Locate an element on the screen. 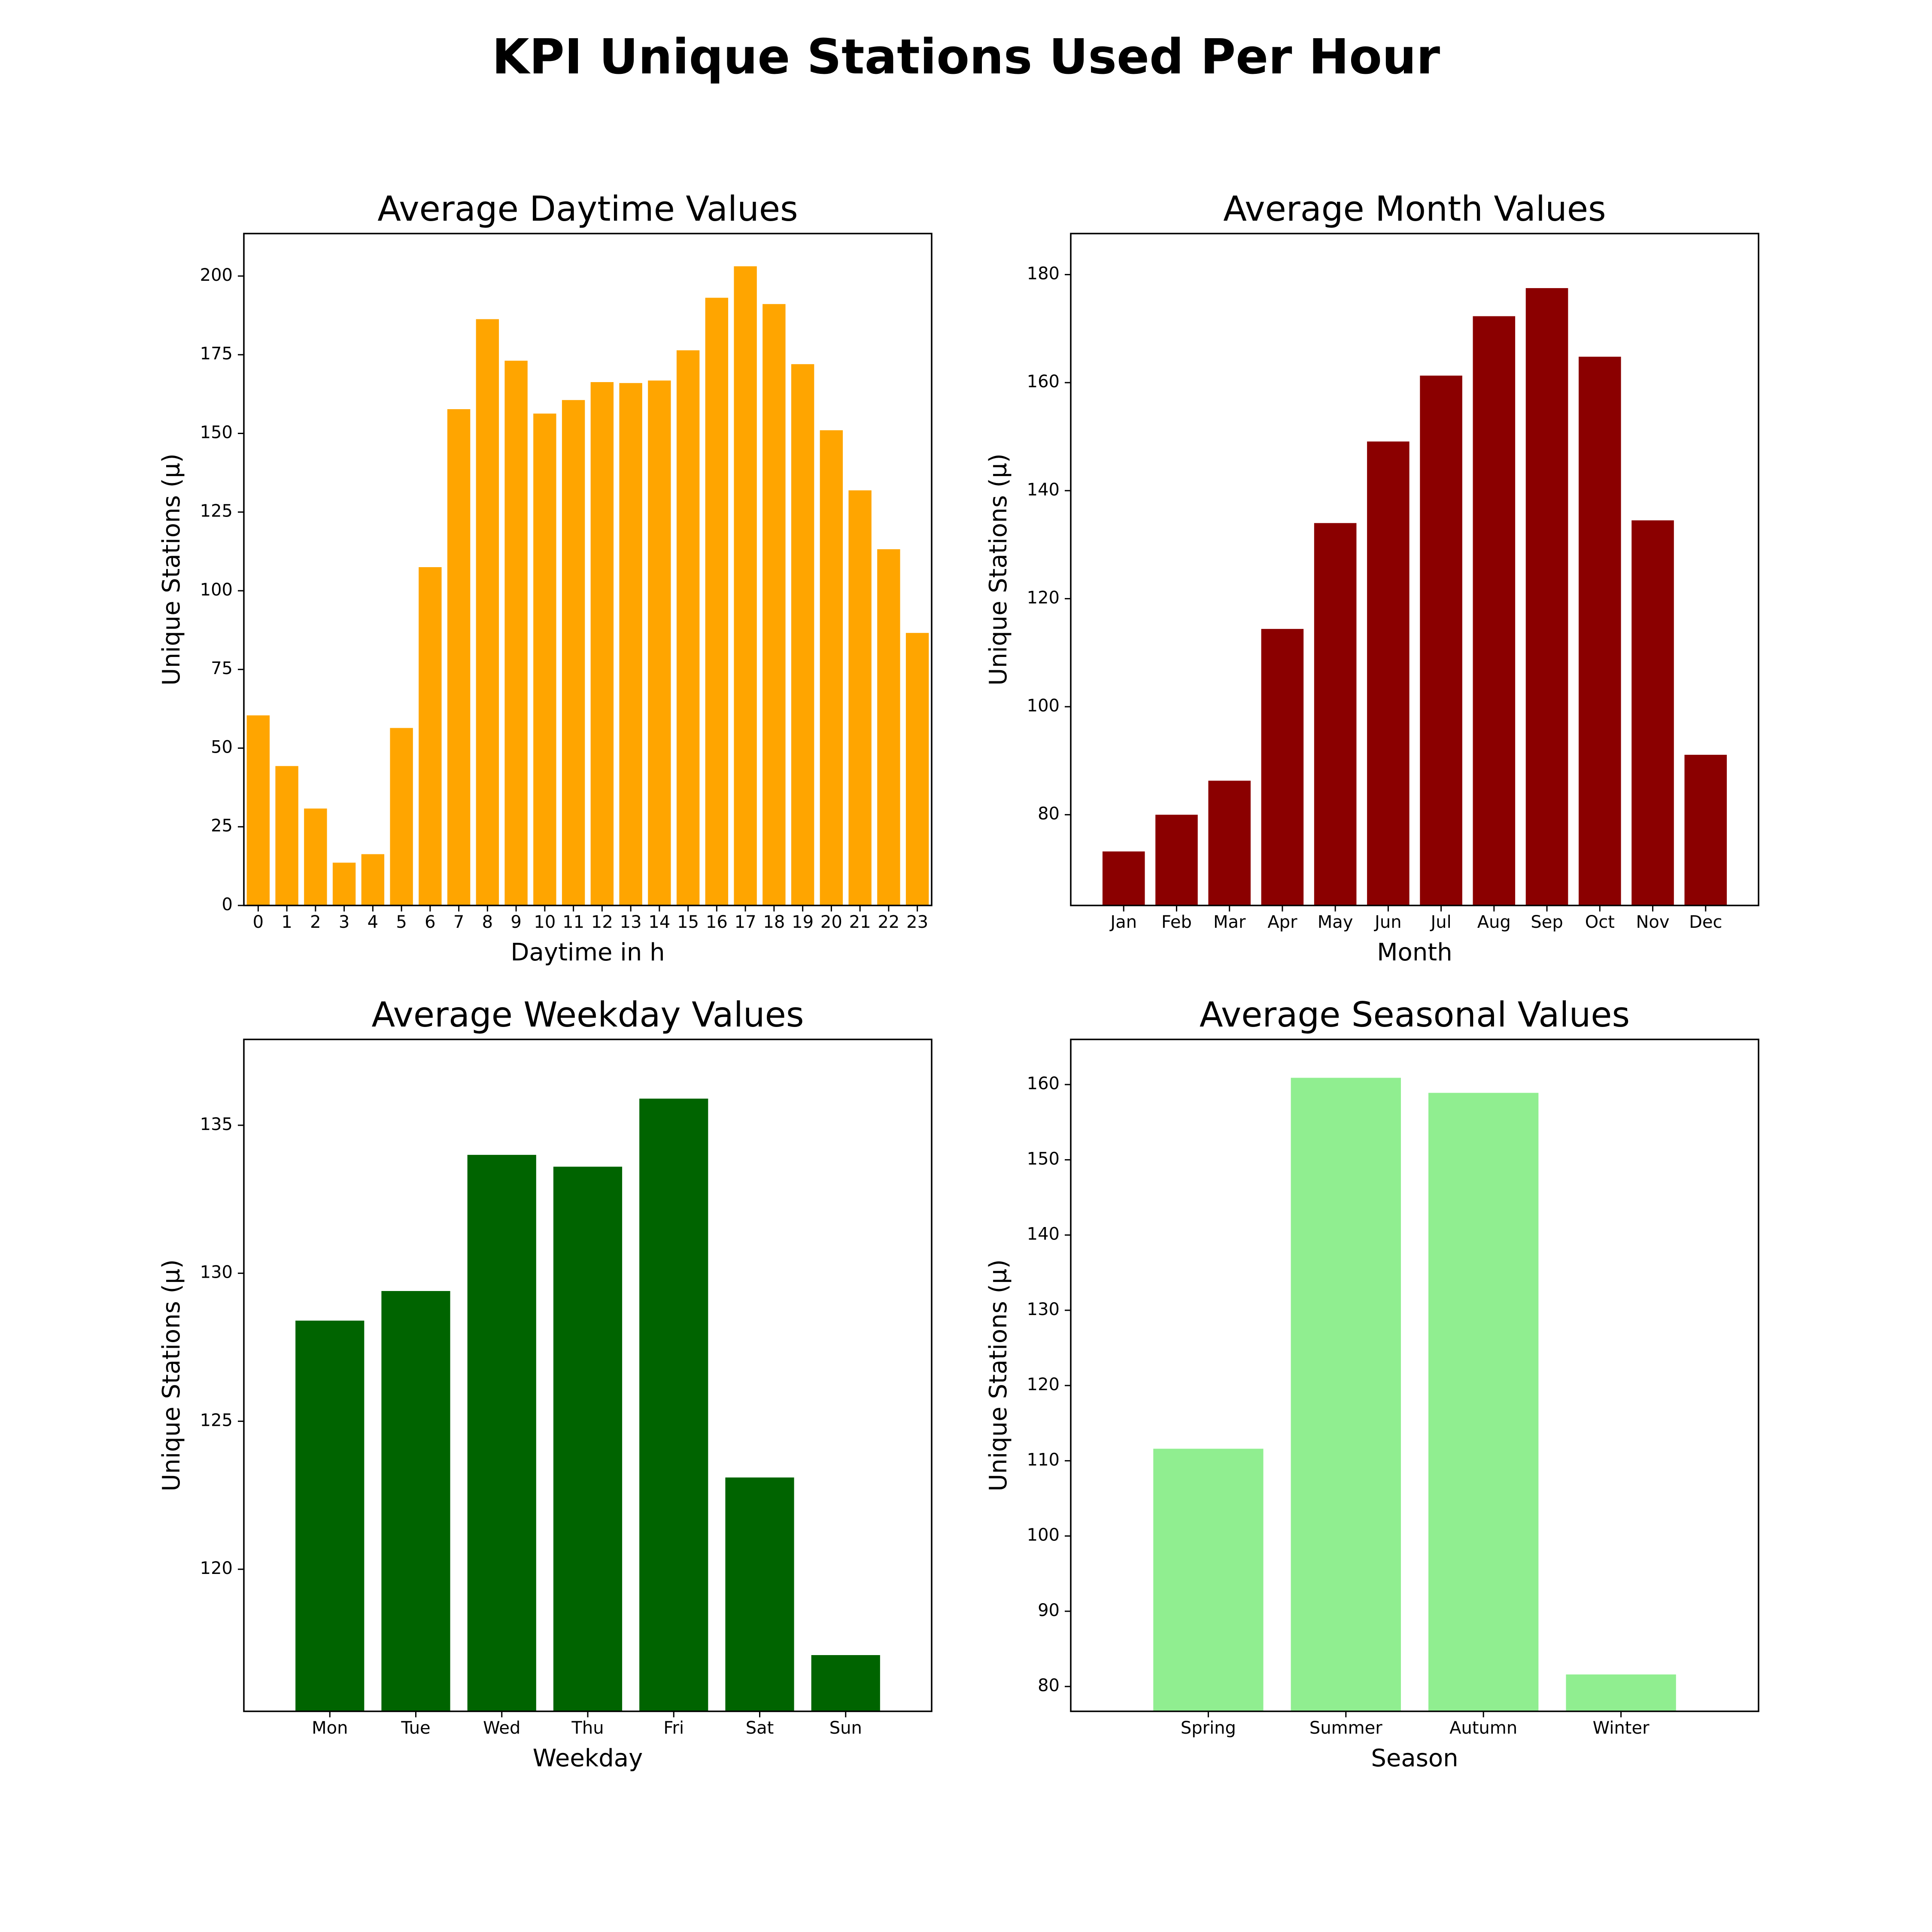 The height and width of the screenshot is (1932, 1932). y-tick-label: 135 is located at coordinates (217, 1124).